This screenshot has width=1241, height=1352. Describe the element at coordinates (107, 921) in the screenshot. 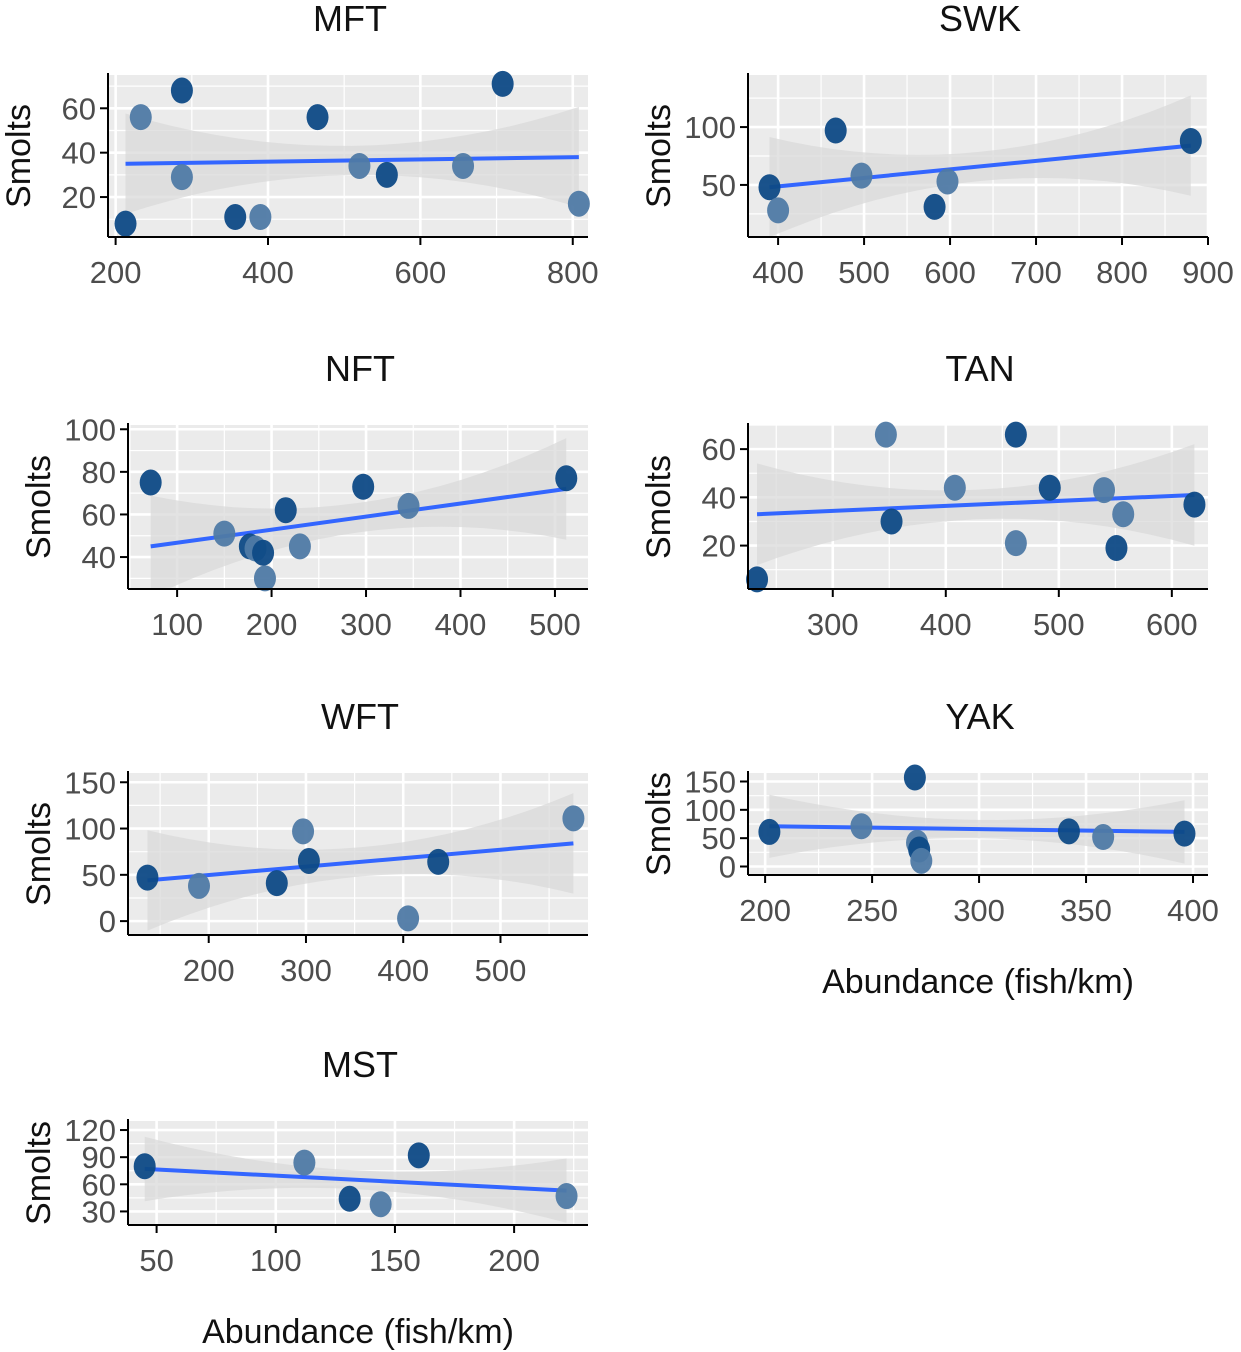

I see `y-tick-label: 0` at that location.